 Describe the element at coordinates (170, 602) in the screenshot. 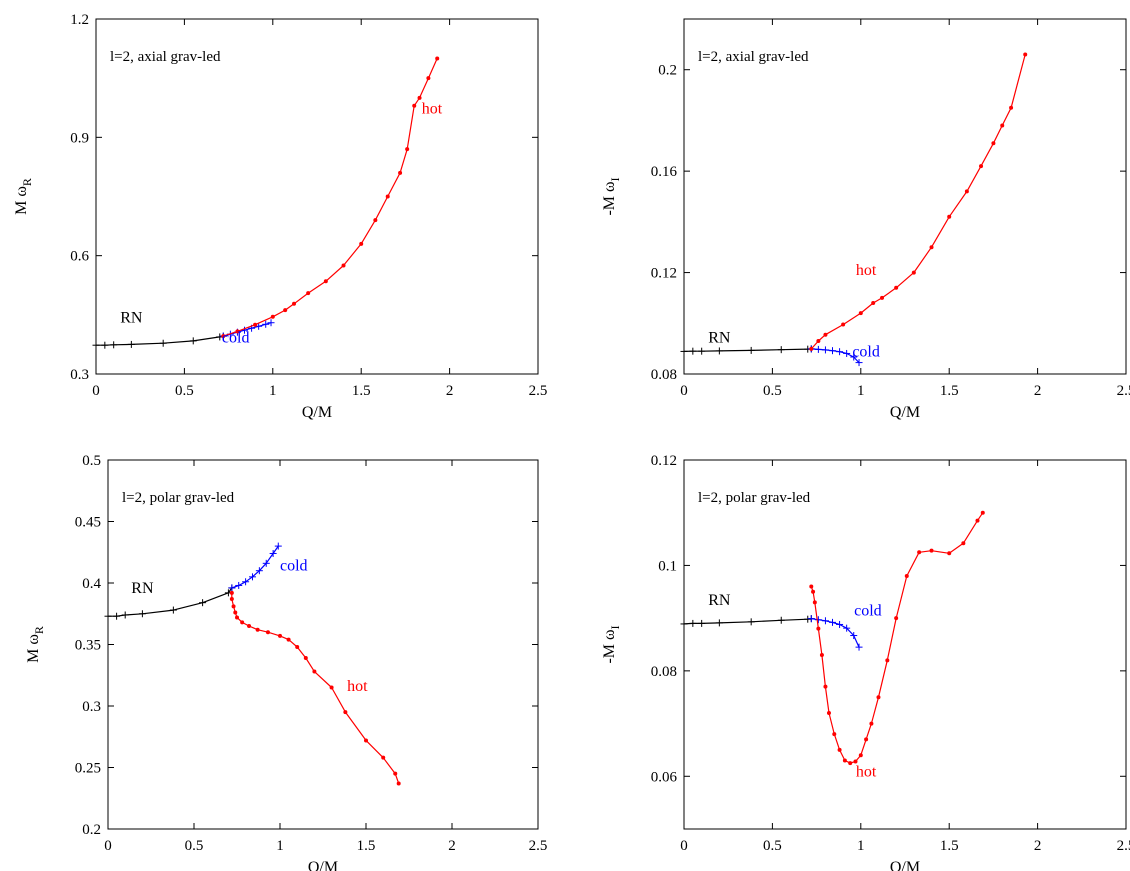

I see `series-line-RN` at that location.